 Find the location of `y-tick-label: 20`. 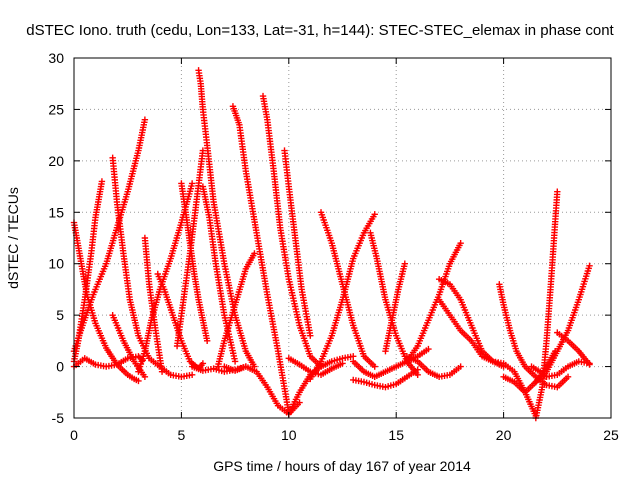

y-tick-label: 20 is located at coordinates (56, 161).